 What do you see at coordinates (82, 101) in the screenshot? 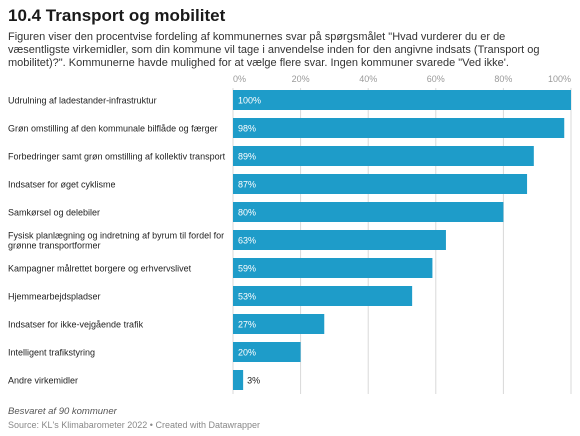
I see `category-label: Udrulning af ladestander-infrastruktur` at bounding box center [82, 101].